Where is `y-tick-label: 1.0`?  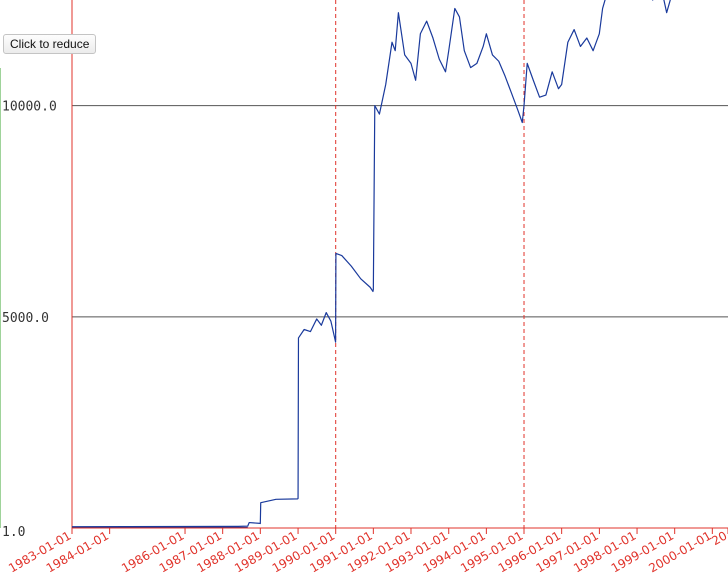
y-tick-label: 1.0 is located at coordinates (13, 532).